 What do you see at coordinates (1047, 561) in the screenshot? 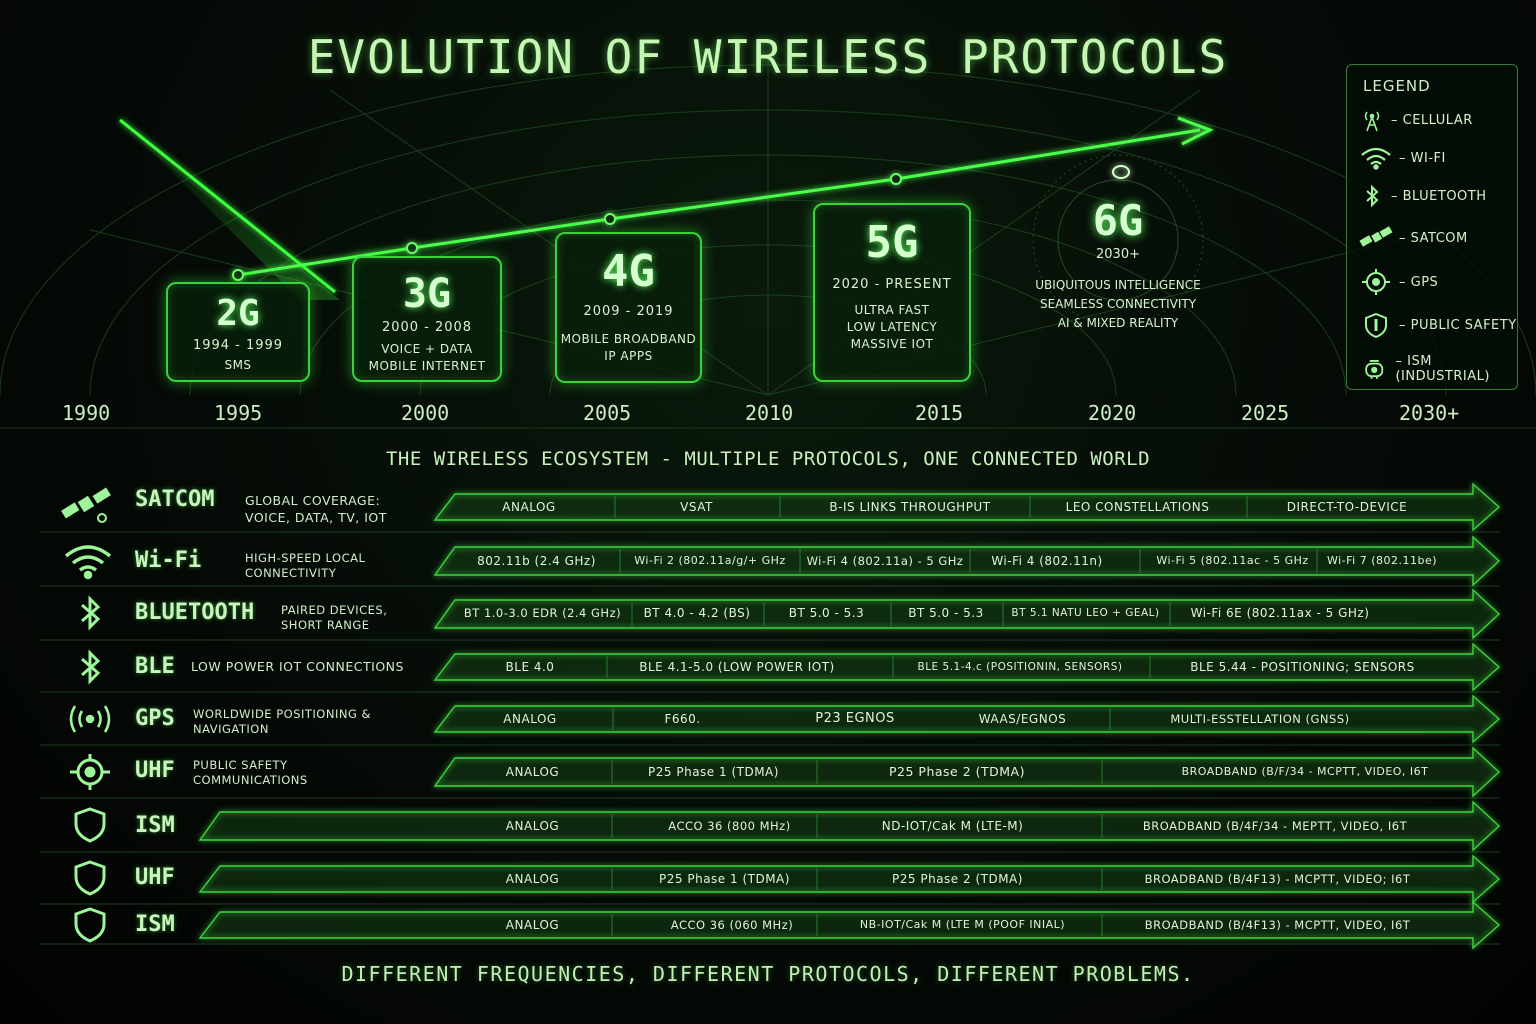
I see `row-segment: Wi-Fi 4 (802.11n)` at bounding box center [1047, 561].